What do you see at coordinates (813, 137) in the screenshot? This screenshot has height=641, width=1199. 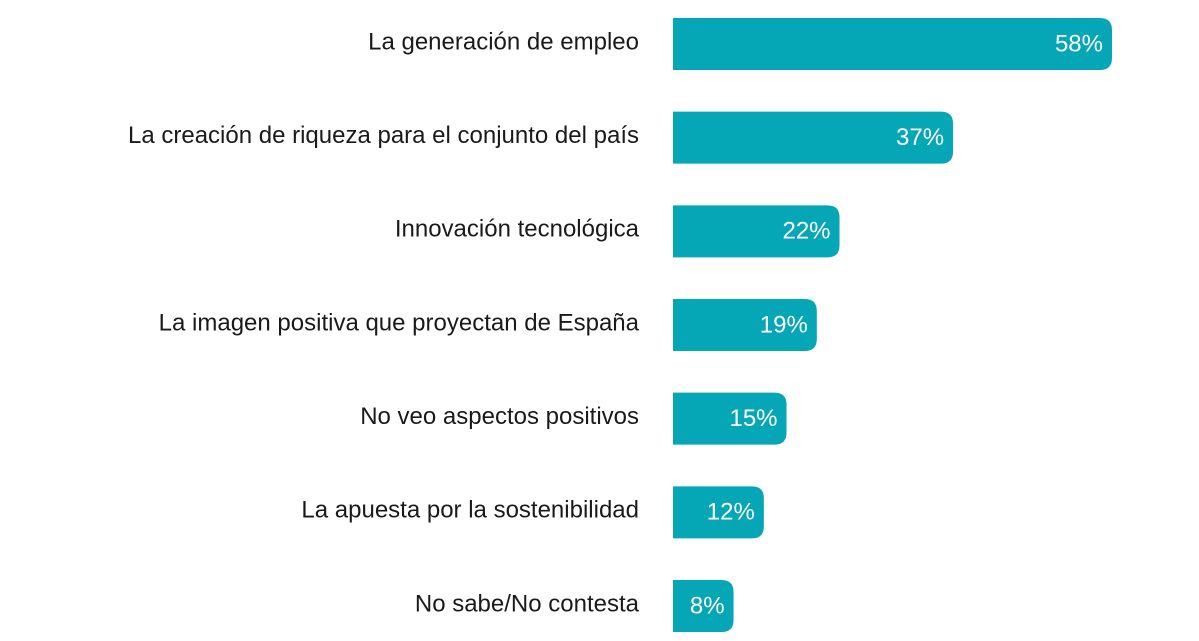 I see `bar-la-creacion-de-riqueza-para-el-conjunto-del-pais` at bounding box center [813, 137].